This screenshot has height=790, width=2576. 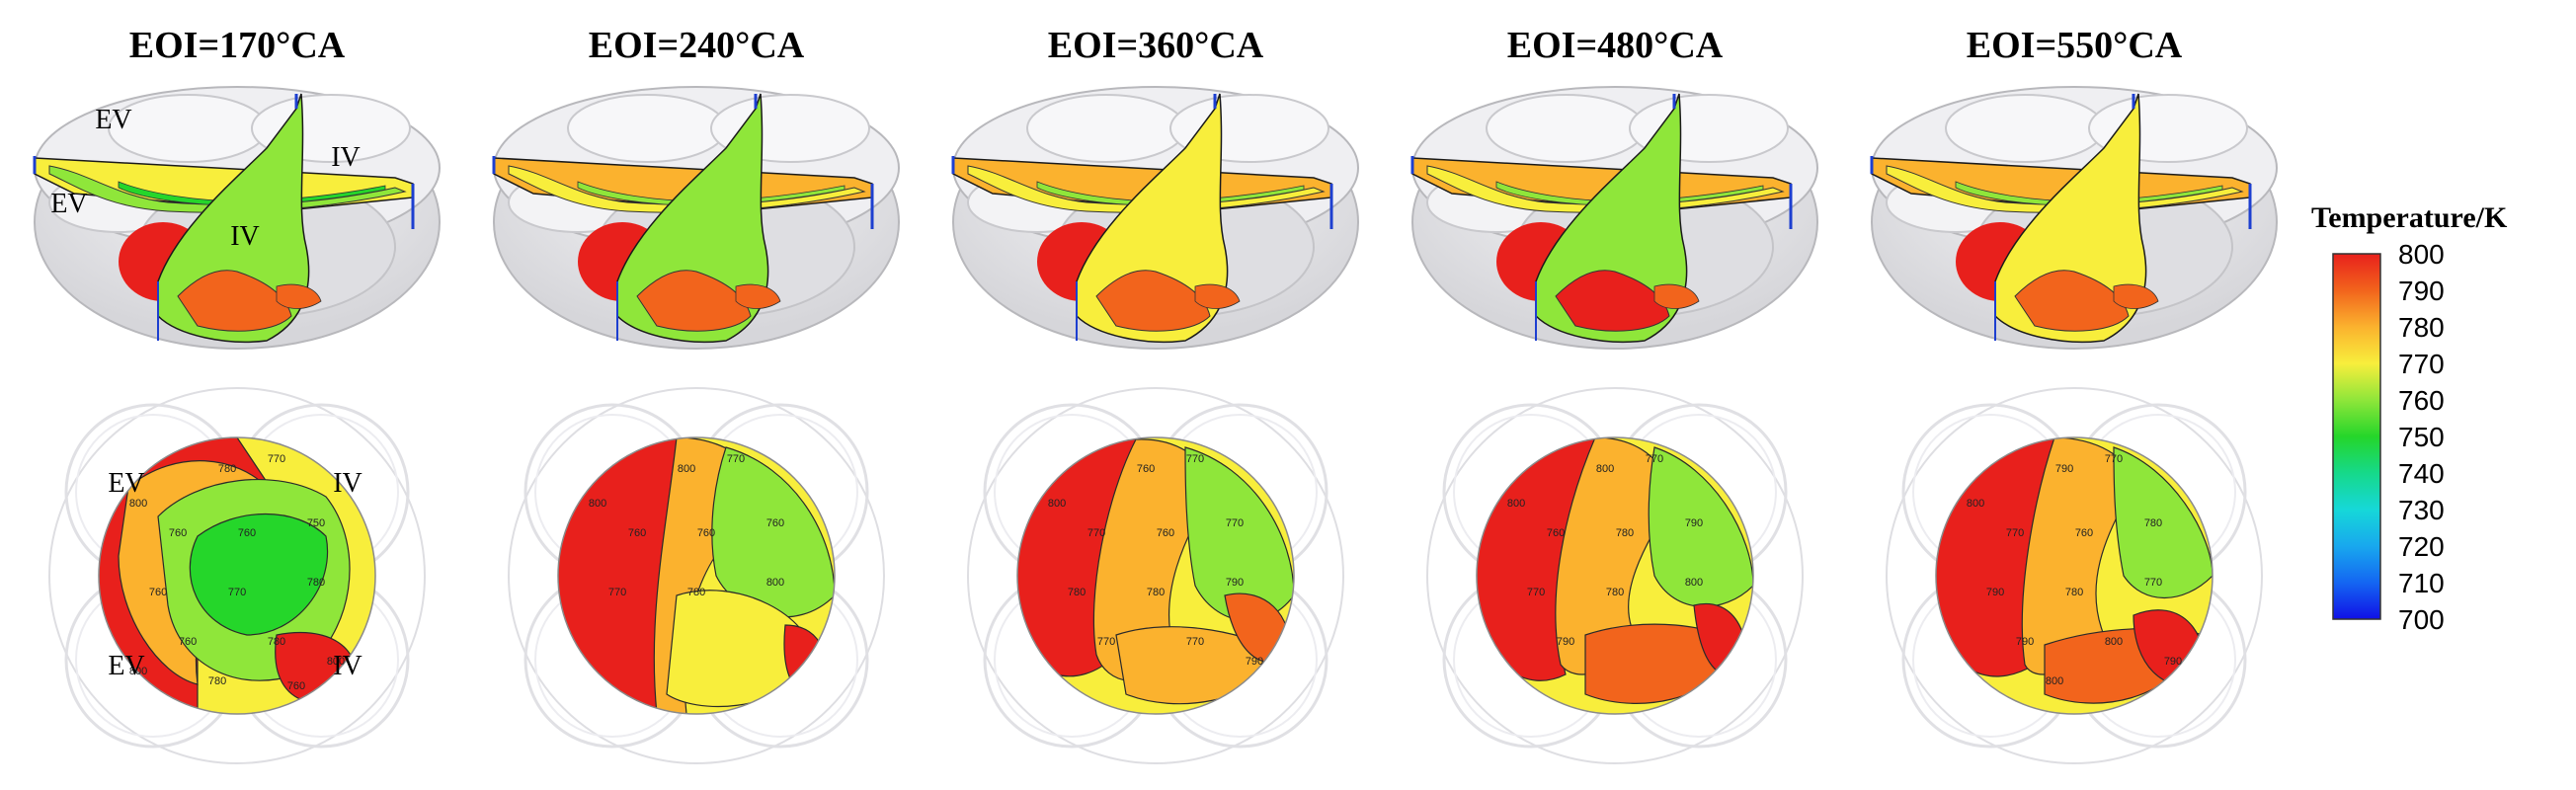 What do you see at coordinates (2153, 583) in the screenshot?
I see `contour-label-9: 770` at bounding box center [2153, 583].